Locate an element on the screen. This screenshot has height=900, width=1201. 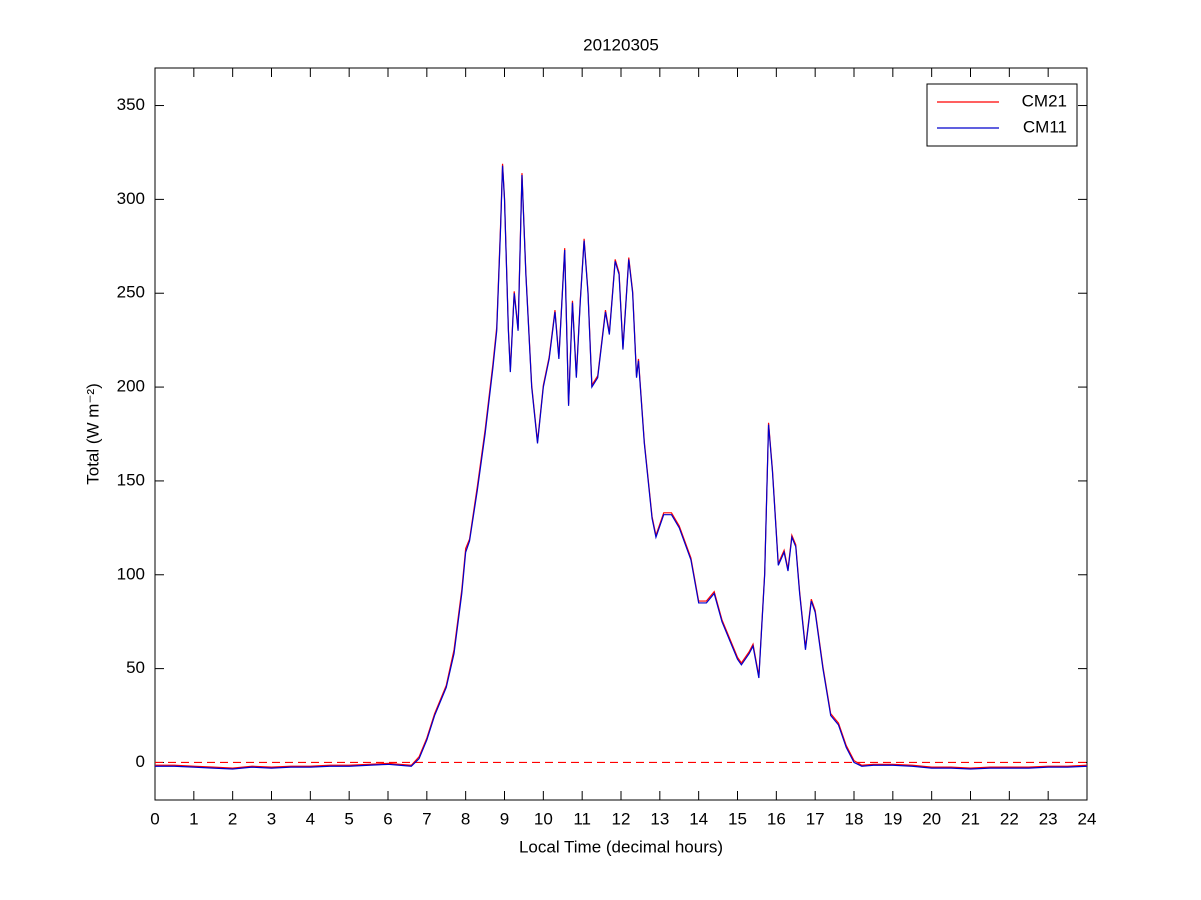
y-tick-label: 100 is located at coordinates (131, 573).